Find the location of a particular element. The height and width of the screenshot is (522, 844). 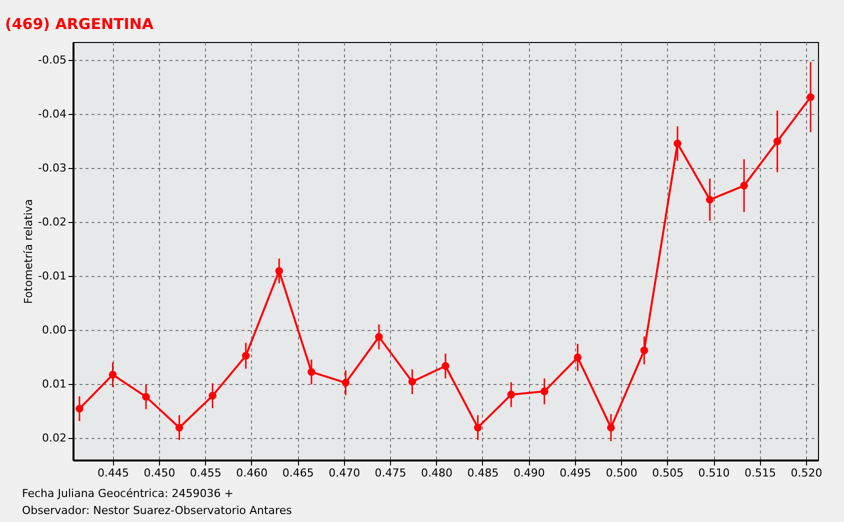

y-tick-label: 0.01 is located at coordinates (54, 383).